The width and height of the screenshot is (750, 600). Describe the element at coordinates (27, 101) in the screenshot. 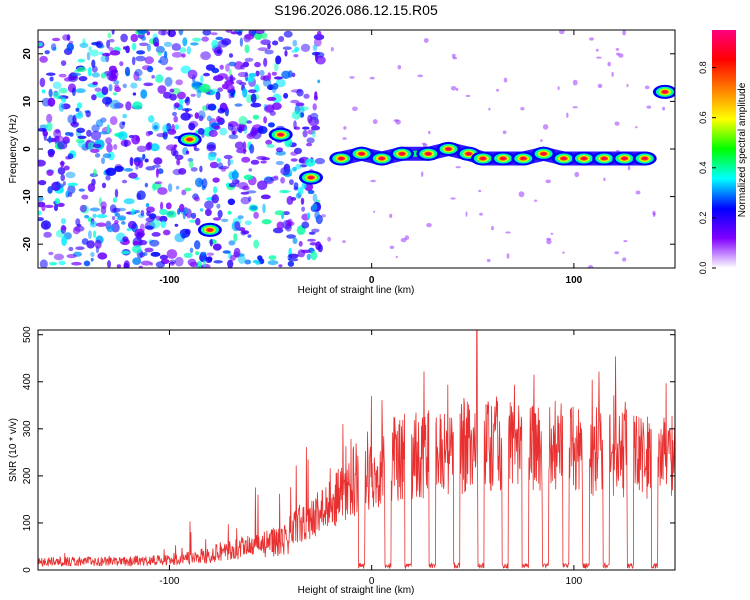

I see `spectrogram-y-tick-label: 10` at that location.